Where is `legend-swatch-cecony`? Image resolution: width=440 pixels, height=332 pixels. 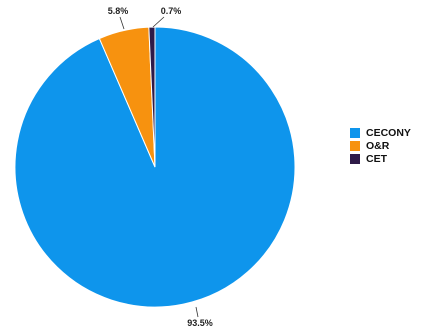 legend-swatch-cecony is located at coordinates (355, 132).